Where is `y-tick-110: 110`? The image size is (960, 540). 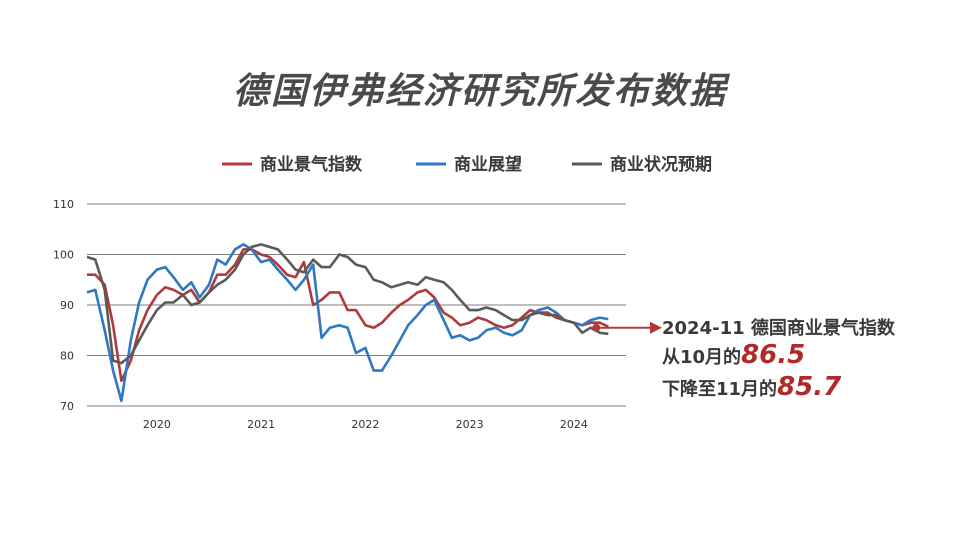 y-tick-110: 110 is located at coordinates (63, 204).